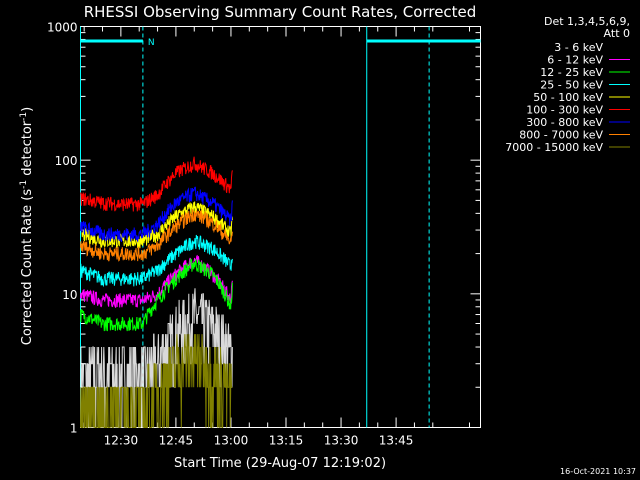 The width and height of the screenshot is (640, 480). What do you see at coordinates (151, 43) in the screenshot?
I see `interval-label-0: N` at bounding box center [151, 43].